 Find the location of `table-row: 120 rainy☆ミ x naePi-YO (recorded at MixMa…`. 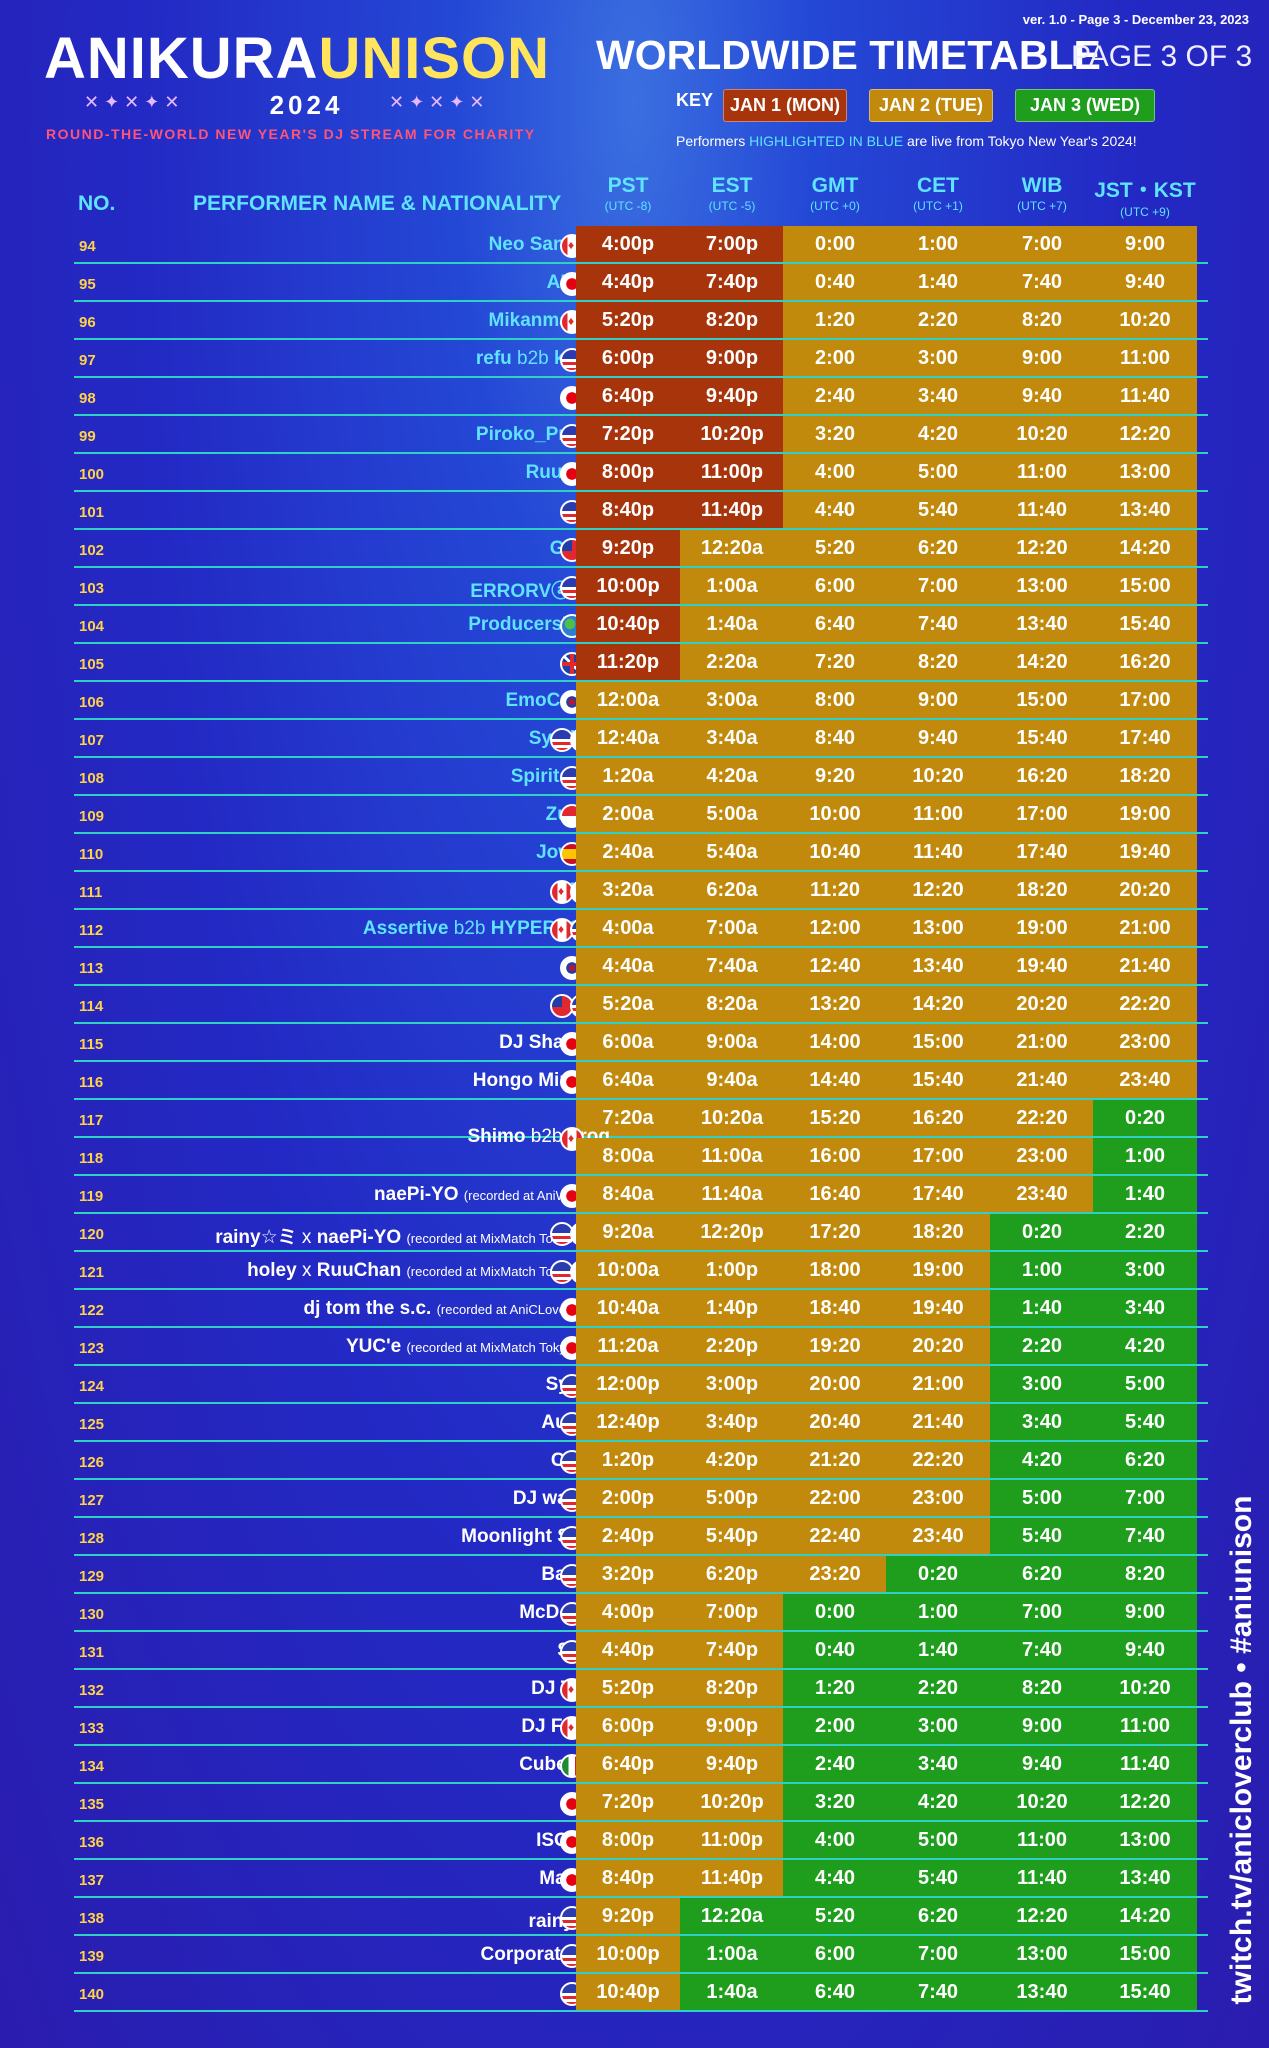

table-row: 120 rainy☆ミ x naePi-YO (recorded at MixMa… is located at coordinates (641, 1233).